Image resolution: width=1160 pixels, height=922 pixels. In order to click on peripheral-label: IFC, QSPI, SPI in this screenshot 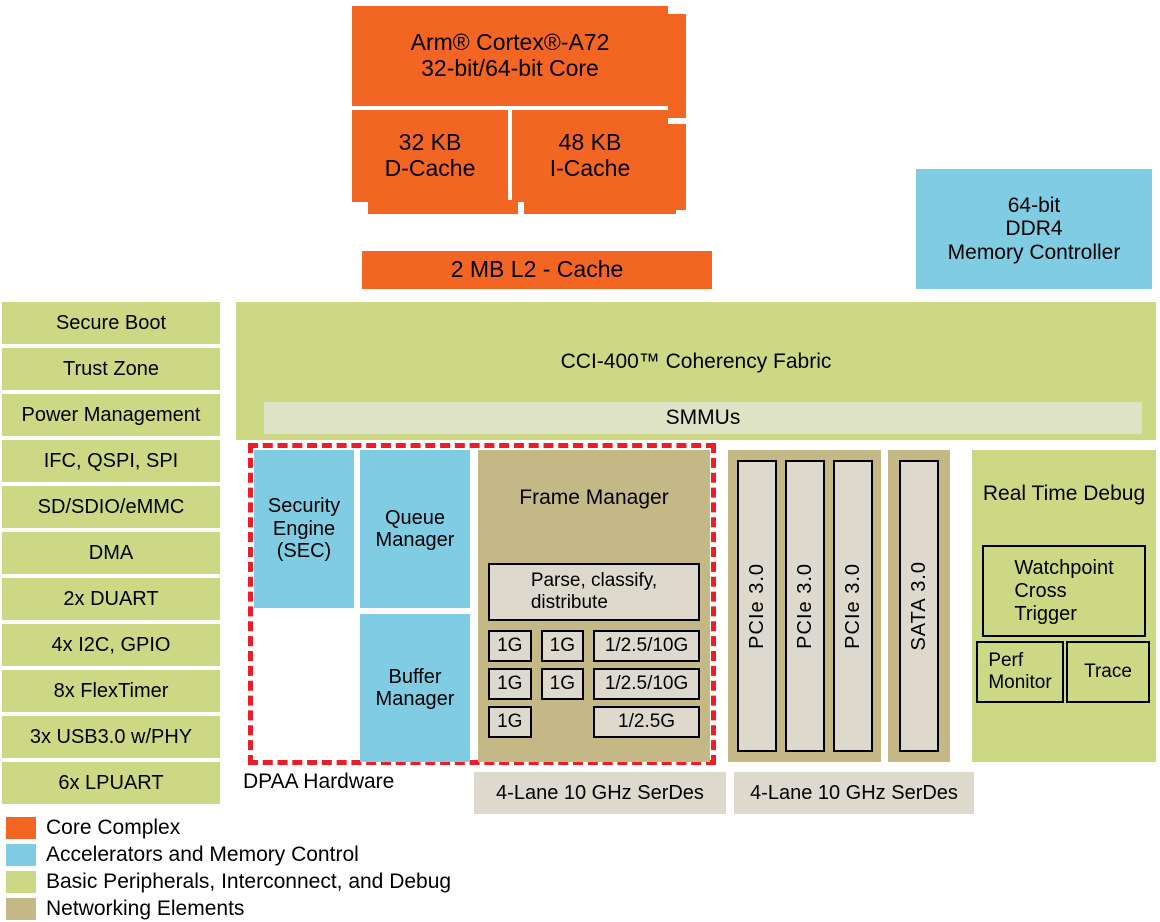, I will do `click(111, 460)`.